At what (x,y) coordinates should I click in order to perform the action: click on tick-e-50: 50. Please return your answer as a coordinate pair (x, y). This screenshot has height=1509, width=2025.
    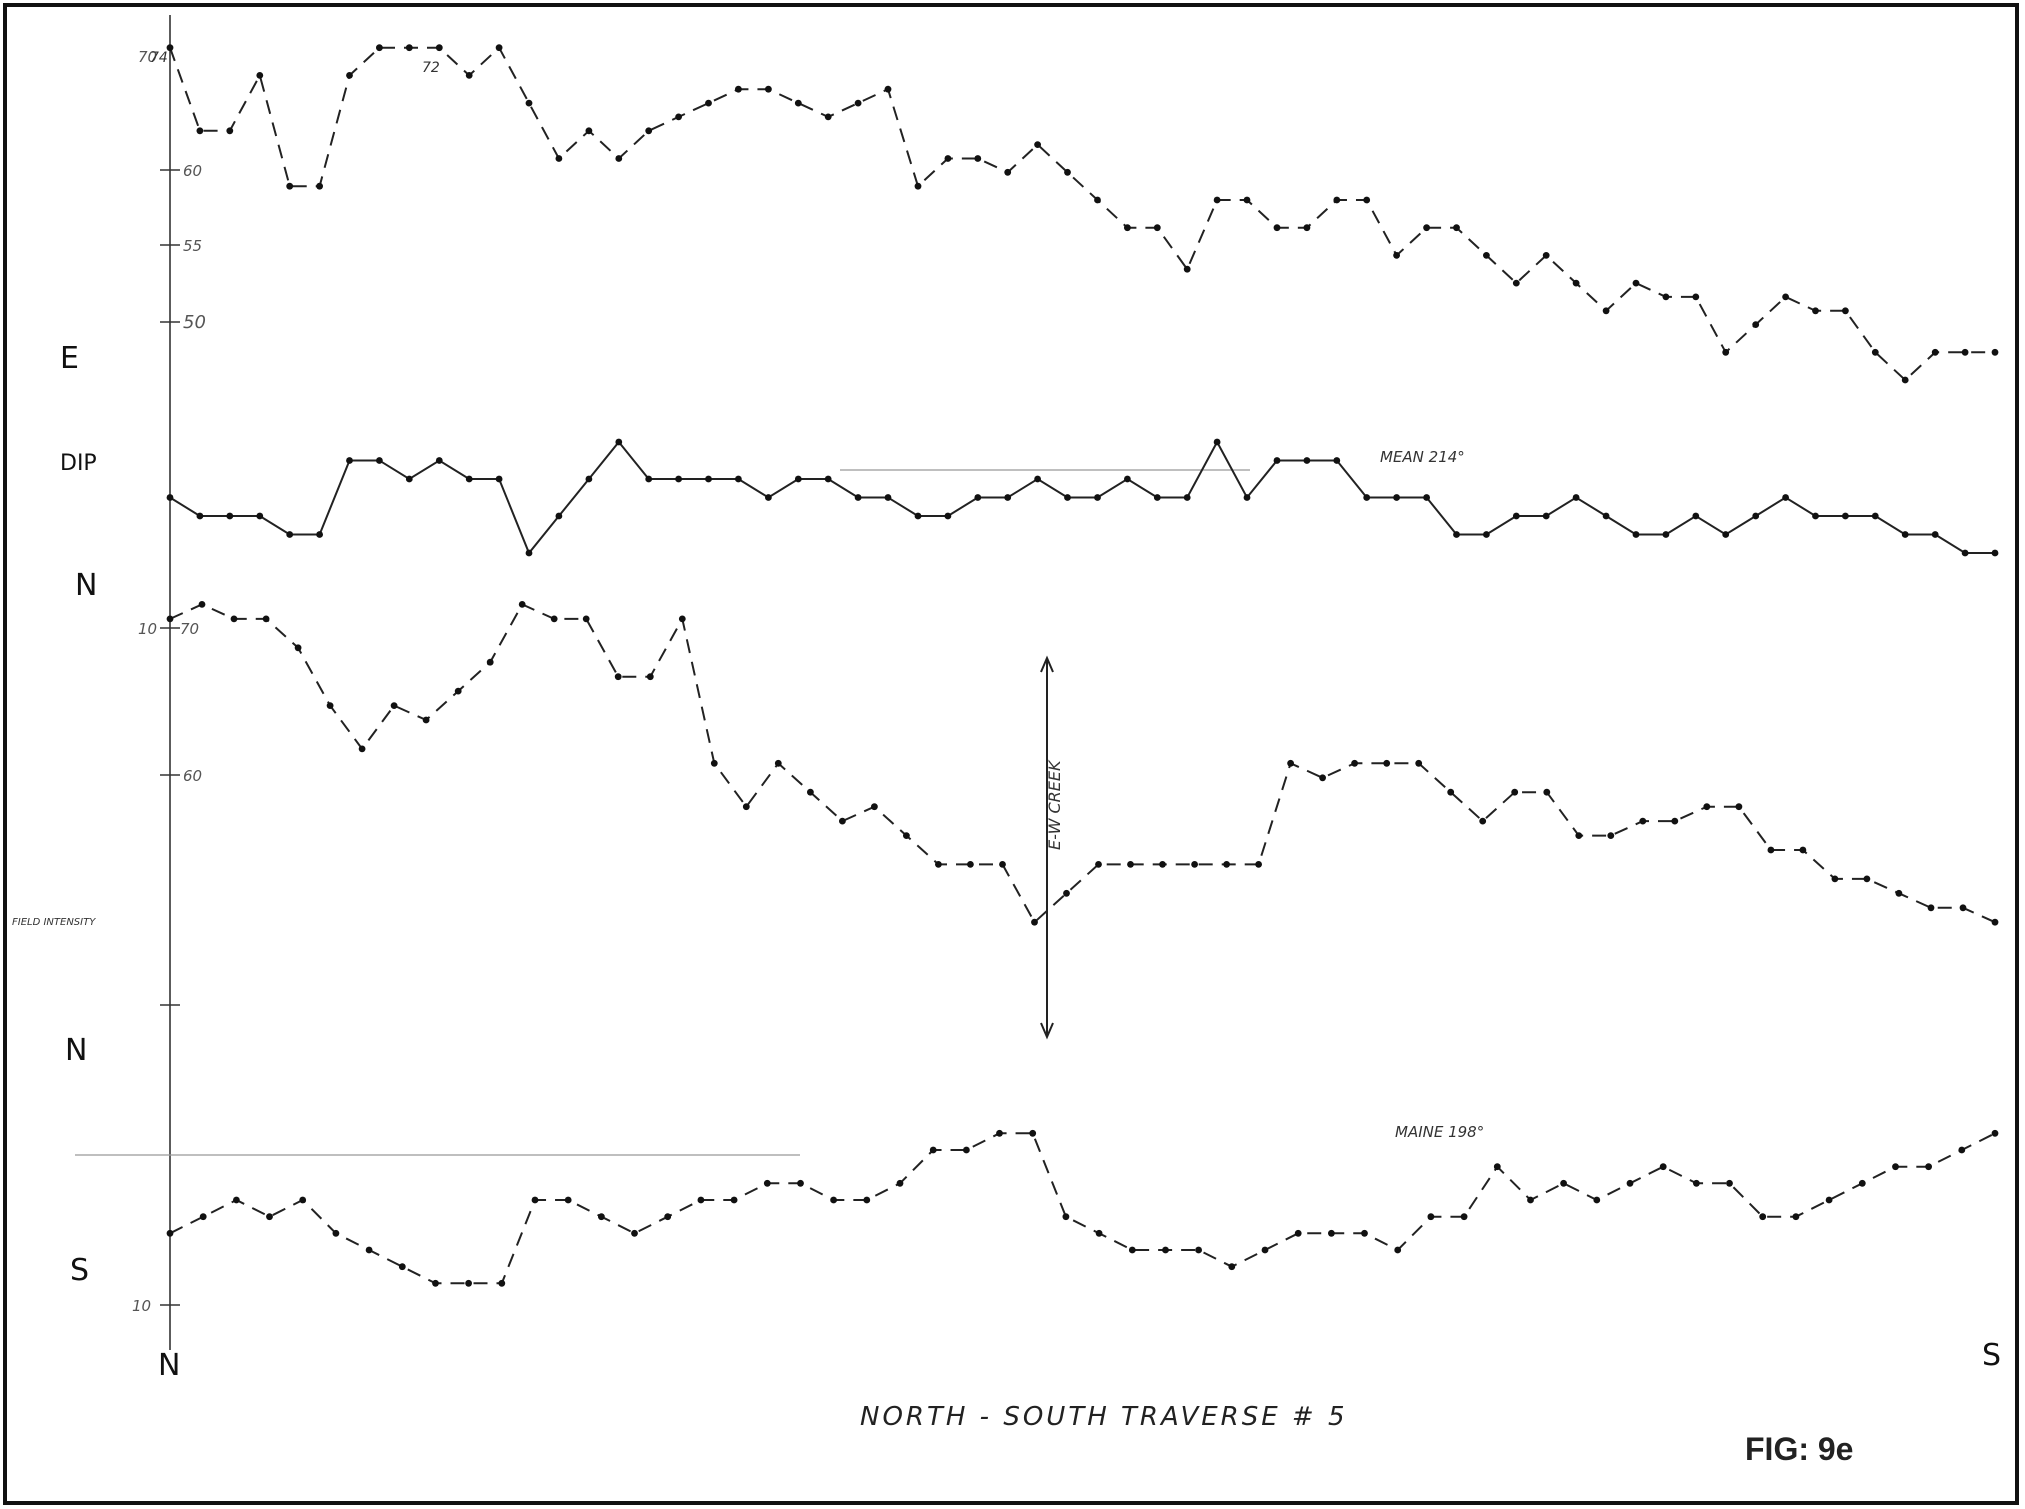
    Looking at the image, I should click on (194, 322).